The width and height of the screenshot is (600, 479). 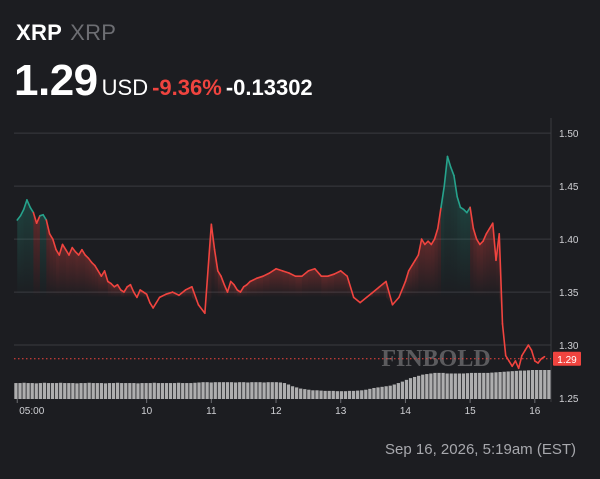 What do you see at coordinates (211, 411) in the screenshot?
I see `x-tick-label: 11` at bounding box center [211, 411].